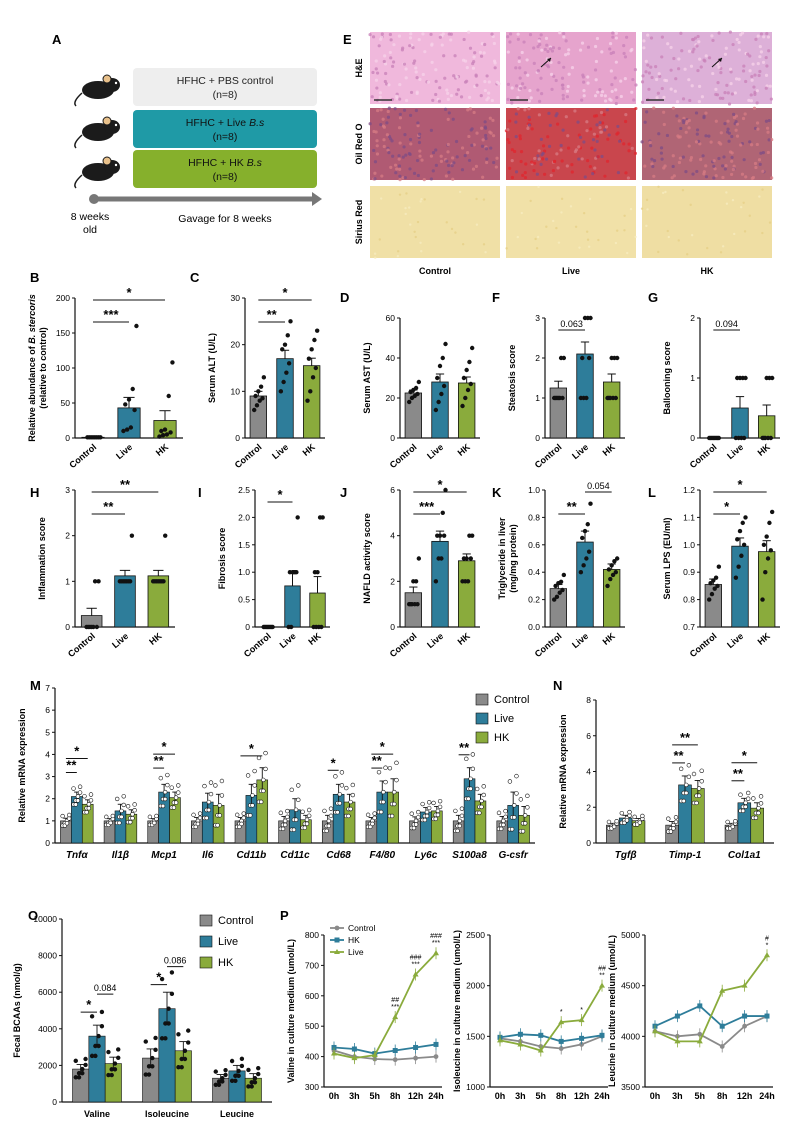 This screenshot has height=1121, width=795. What do you see at coordinates (111, 314) in the screenshot?
I see `significance-label: ***` at bounding box center [111, 314].